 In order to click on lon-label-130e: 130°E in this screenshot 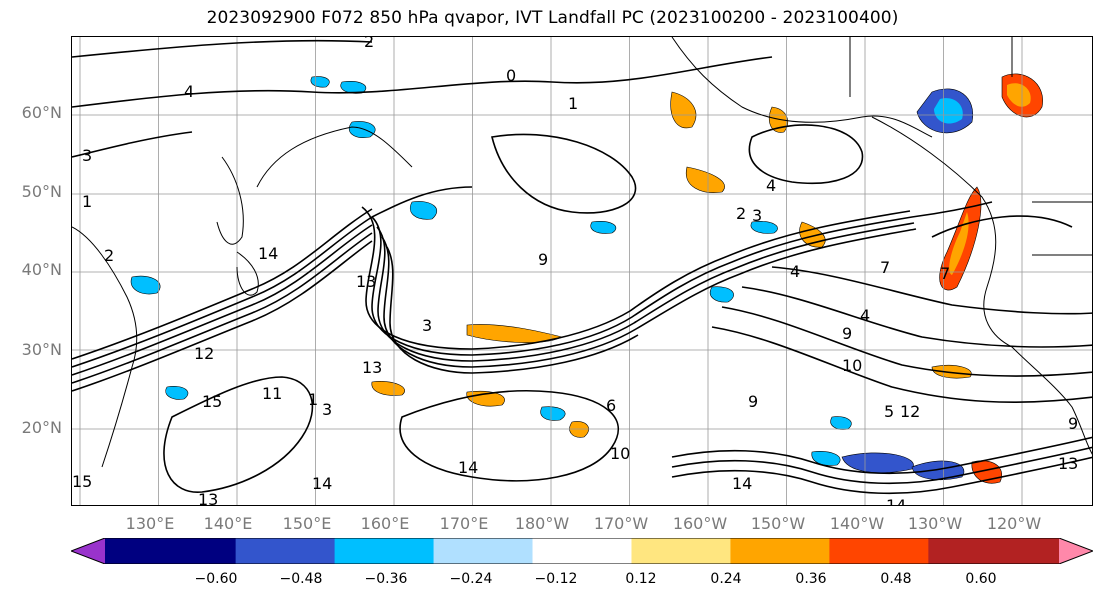, I will do `click(150, 523)`.